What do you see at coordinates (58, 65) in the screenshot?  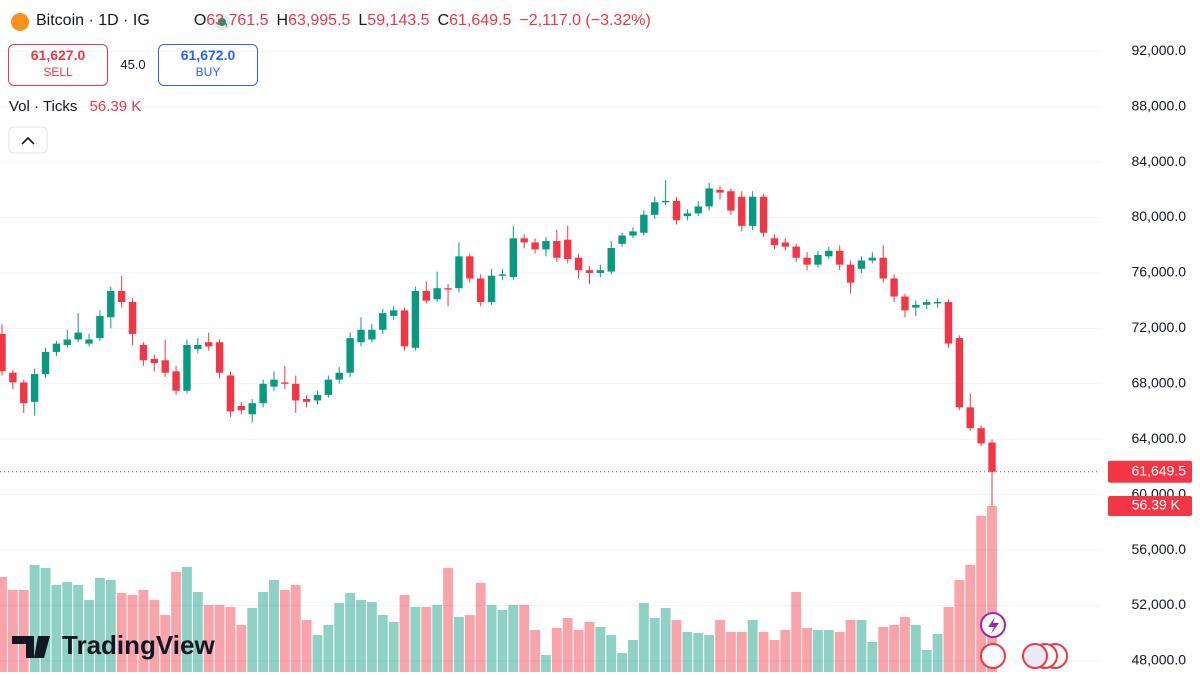 I see `sell-button: 61,627.0 SELL` at bounding box center [58, 65].